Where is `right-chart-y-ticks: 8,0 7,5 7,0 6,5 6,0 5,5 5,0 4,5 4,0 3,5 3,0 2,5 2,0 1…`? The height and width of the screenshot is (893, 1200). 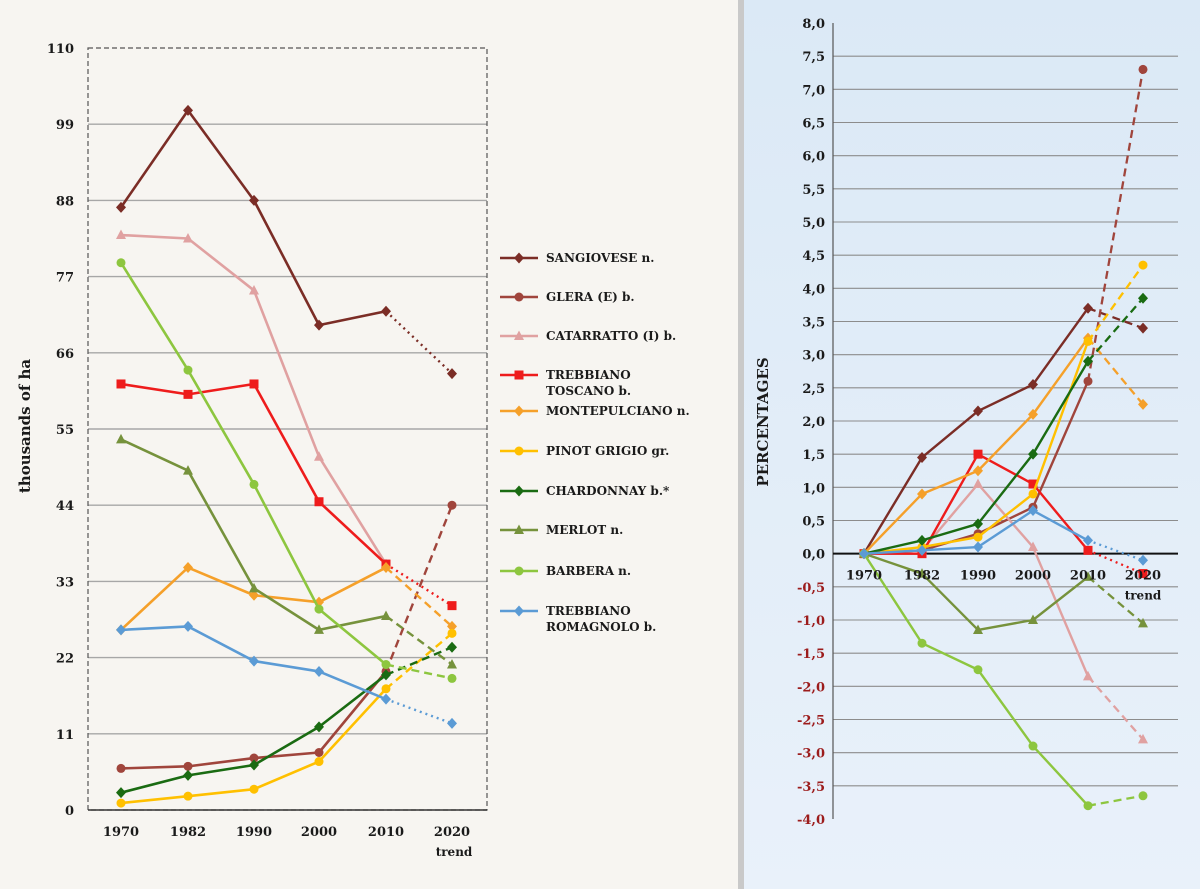
right-chart-y-ticks: 8,0 7,5 7,0 6,5 6,0 5,5 5,0 4,5 4,0 3,5 3,0 2,5 2,0 1… is located at coordinates (811, 422).